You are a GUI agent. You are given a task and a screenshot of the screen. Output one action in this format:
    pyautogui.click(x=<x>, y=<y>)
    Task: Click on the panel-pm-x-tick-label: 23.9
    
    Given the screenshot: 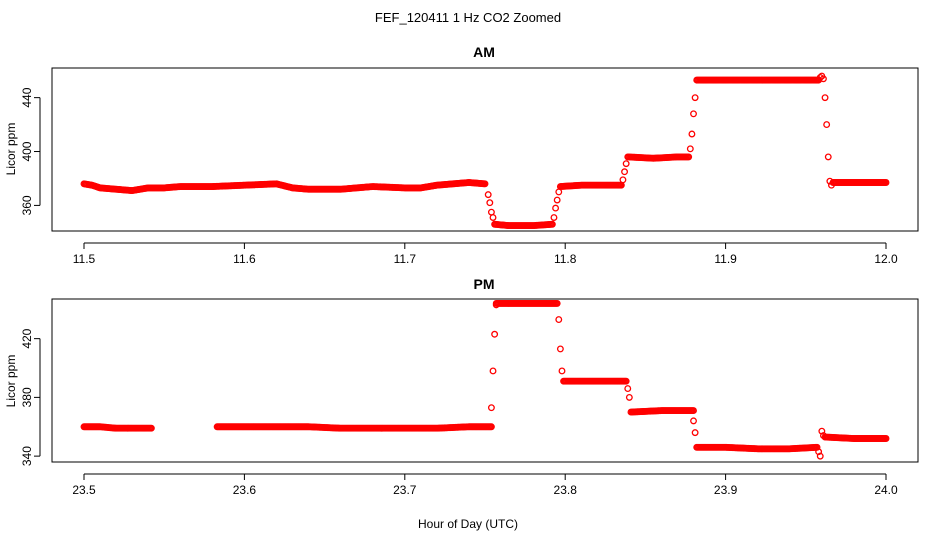 What is the action you would take?
    pyautogui.click(x=726, y=490)
    